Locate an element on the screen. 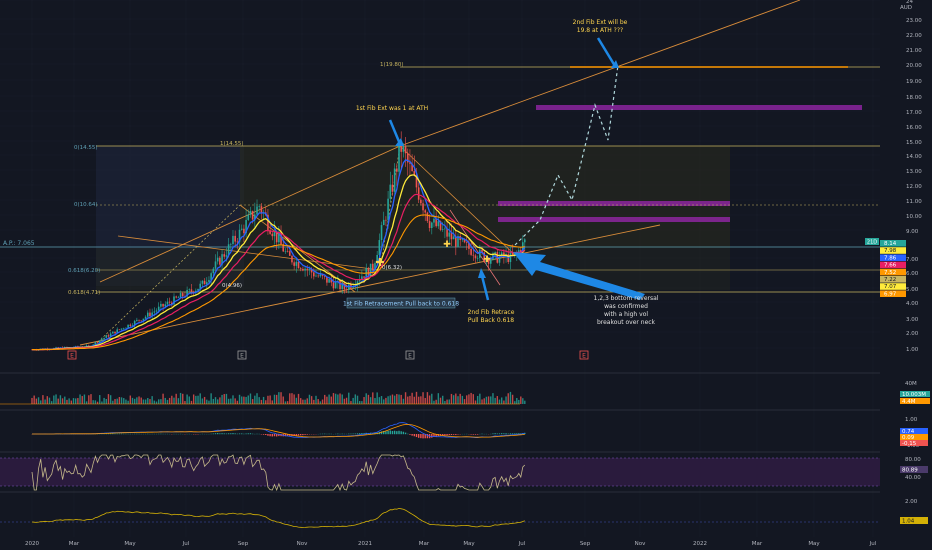 Image resolution: width=932 pixels, height=550 pixels. price-badge-2: 7.86 is located at coordinates (890, 258).